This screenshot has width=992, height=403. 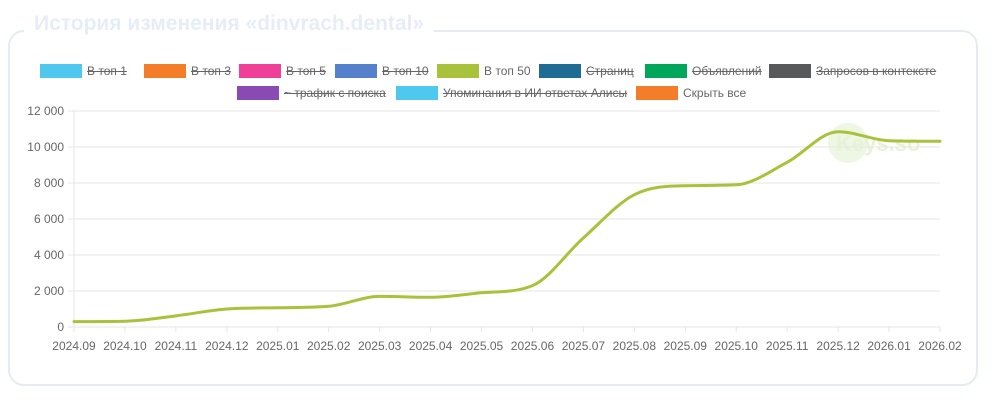 I want to click on legend-item: Скрыть все, so click(x=691, y=93).